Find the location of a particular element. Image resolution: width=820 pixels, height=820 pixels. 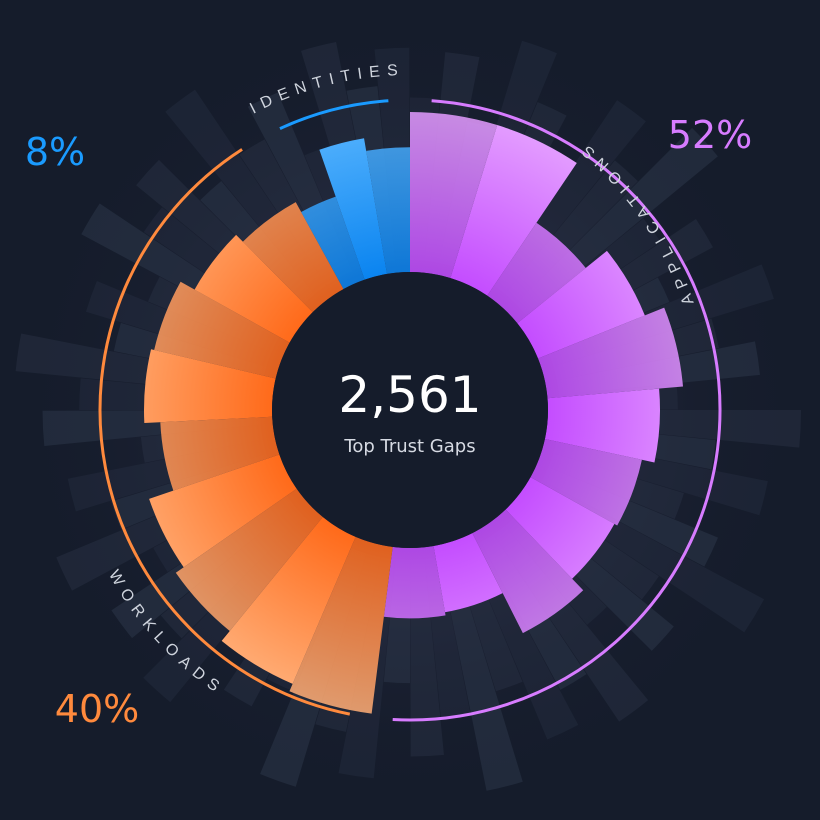

segment-arc is located at coordinates (334, 114).